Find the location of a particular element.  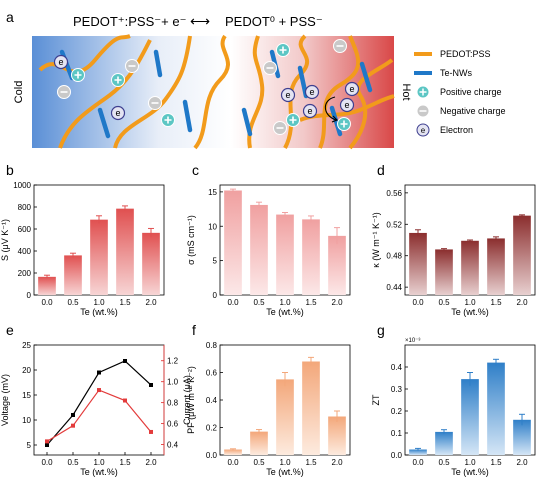

panel-letter-c: c is located at coordinates (195, 170).